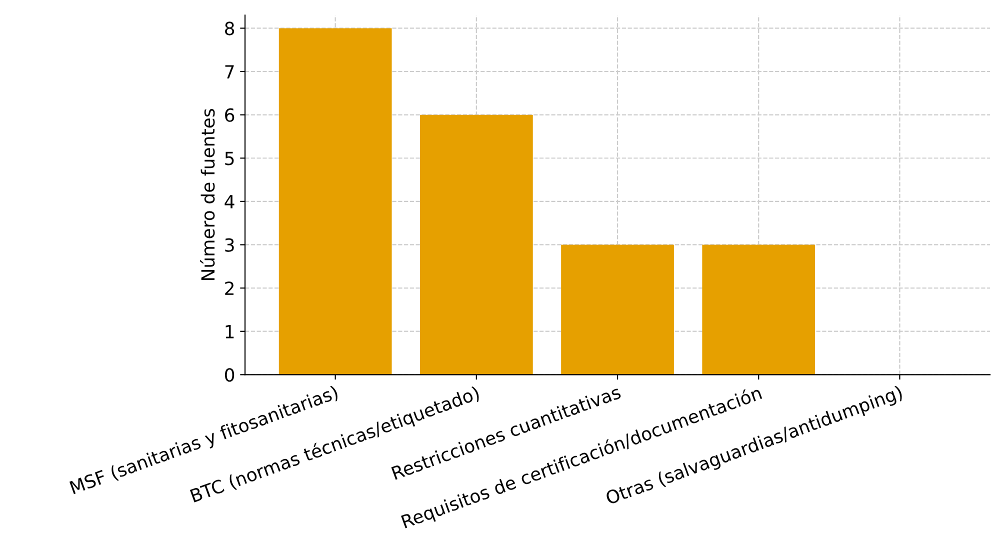 This screenshot has height=543, width=992. Describe the element at coordinates (230, 331) in the screenshot. I see `y-tick-label: 1` at that location.